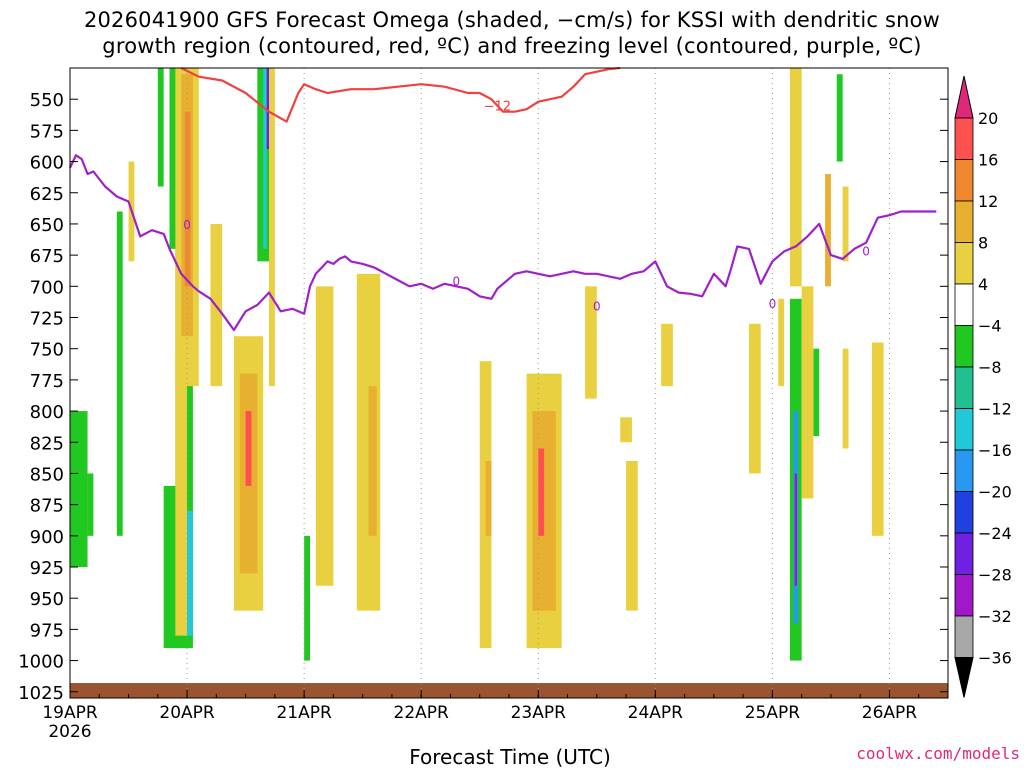 The height and width of the screenshot is (769, 1024). Describe the element at coordinates (988, 118) in the screenshot. I see `colorbar-label-0: 20` at that location.